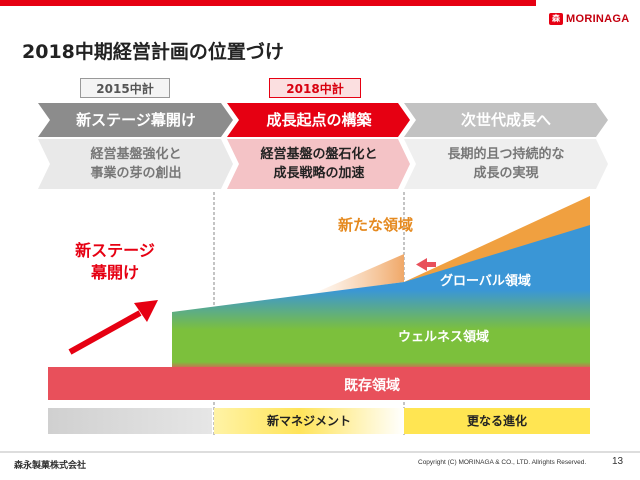  I want to click on layer-global, so click(381, 277).